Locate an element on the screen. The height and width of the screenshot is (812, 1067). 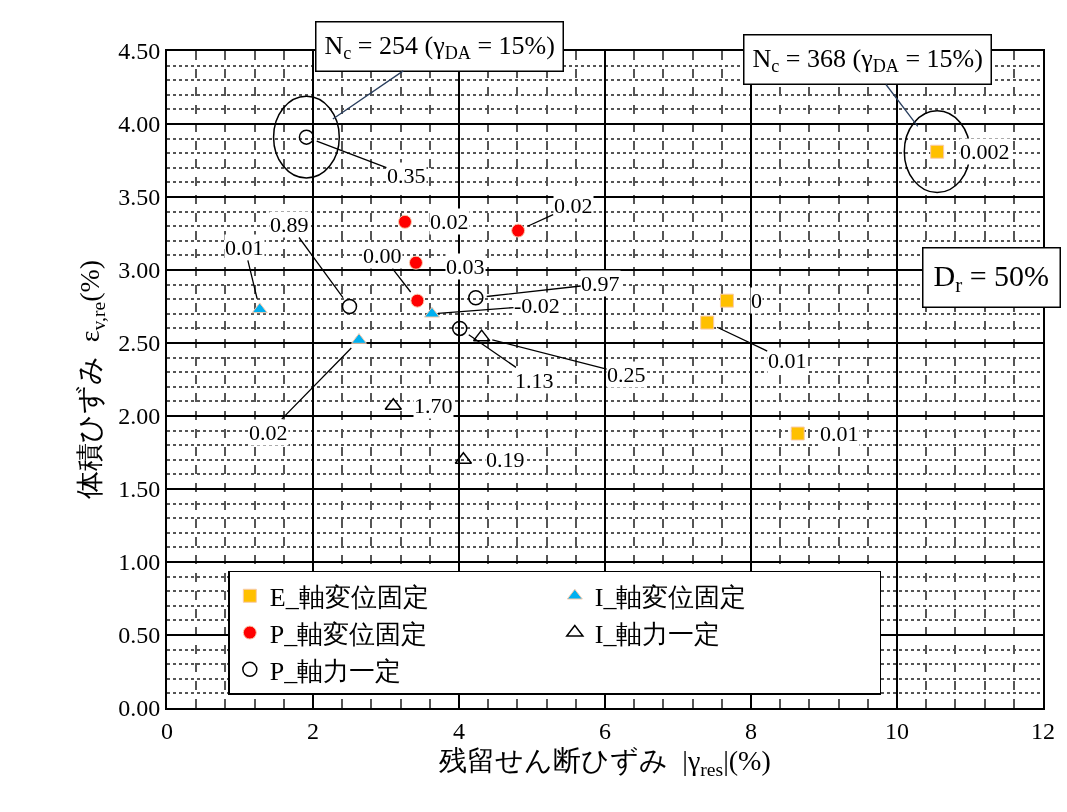
y-tick-label: 1.50 is located at coordinates (139, 489).